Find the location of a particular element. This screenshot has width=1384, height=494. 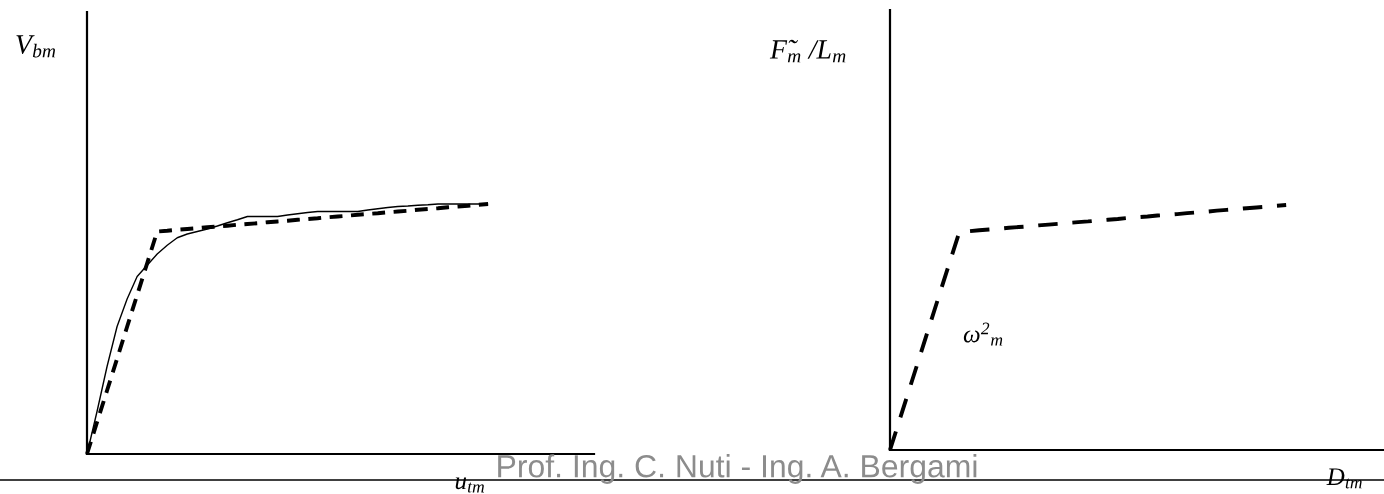

x-axis-title: u$_{tm}$ is located at coordinates (469, 485).